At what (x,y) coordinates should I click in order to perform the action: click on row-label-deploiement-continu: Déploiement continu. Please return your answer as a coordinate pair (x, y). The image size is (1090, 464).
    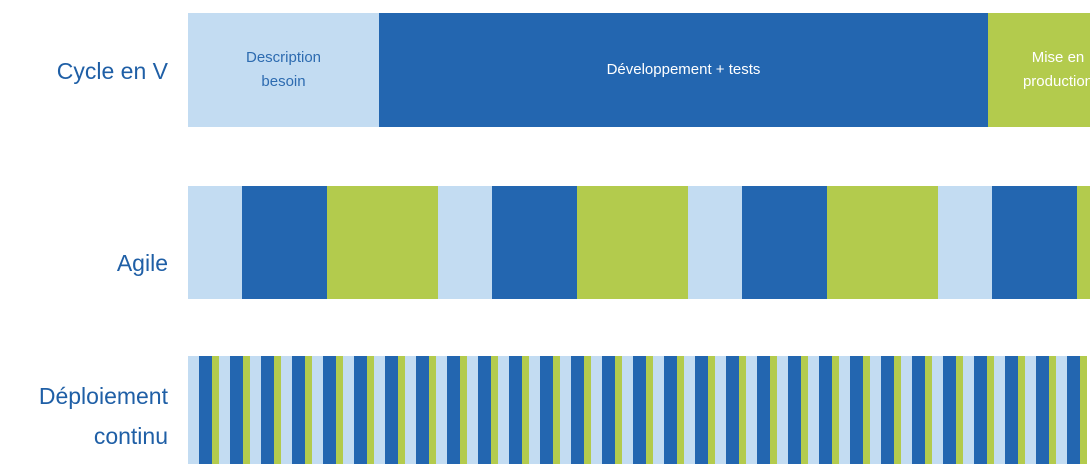
    Looking at the image, I should click on (103, 416).